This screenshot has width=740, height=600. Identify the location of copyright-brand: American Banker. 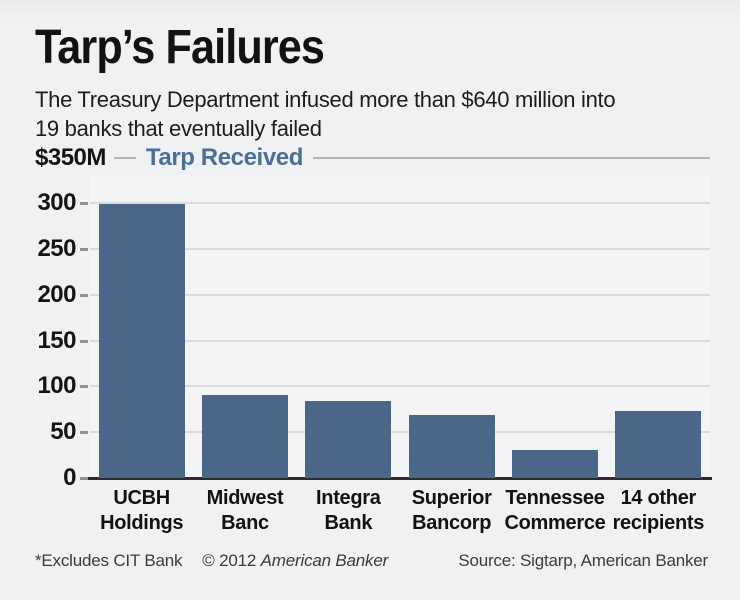
(324, 560).